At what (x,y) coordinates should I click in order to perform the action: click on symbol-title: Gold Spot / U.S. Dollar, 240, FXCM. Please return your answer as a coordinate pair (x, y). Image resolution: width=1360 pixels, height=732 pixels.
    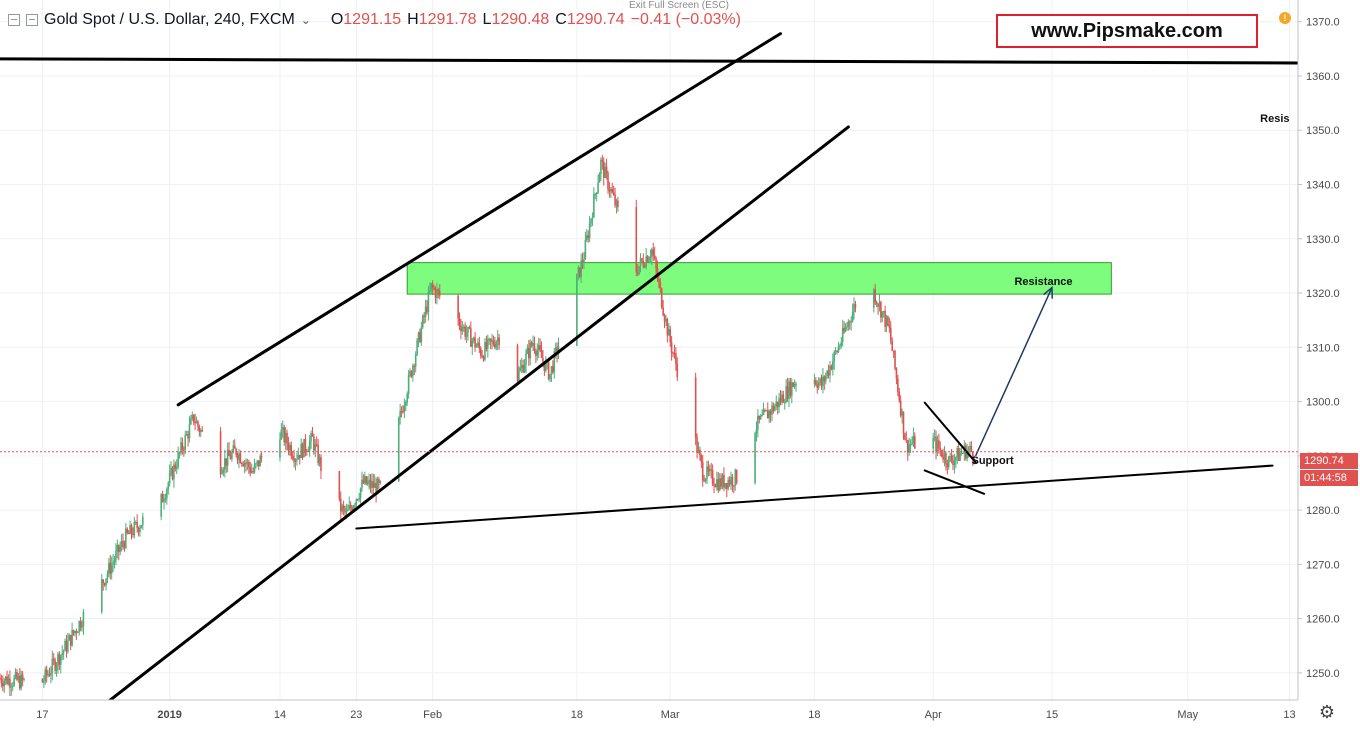
    Looking at the image, I should click on (169, 19).